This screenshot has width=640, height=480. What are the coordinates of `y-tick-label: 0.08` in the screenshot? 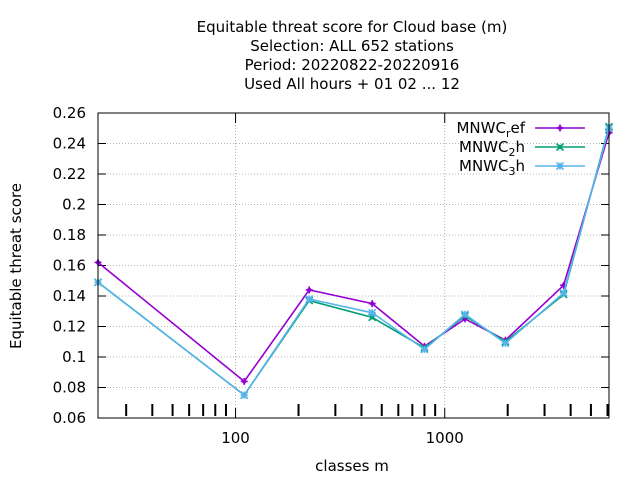 It's located at (69, 388).